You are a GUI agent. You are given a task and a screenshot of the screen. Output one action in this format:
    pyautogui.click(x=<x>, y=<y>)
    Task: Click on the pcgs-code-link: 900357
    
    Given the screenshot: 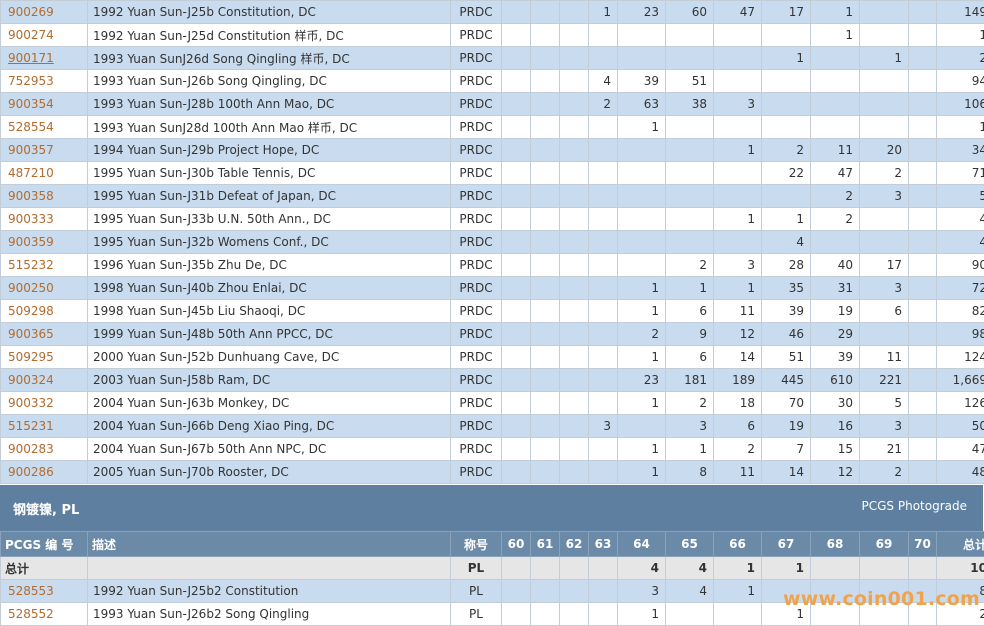 What is the action you would take?
    pyautogui.click(x=44, y=150)
    